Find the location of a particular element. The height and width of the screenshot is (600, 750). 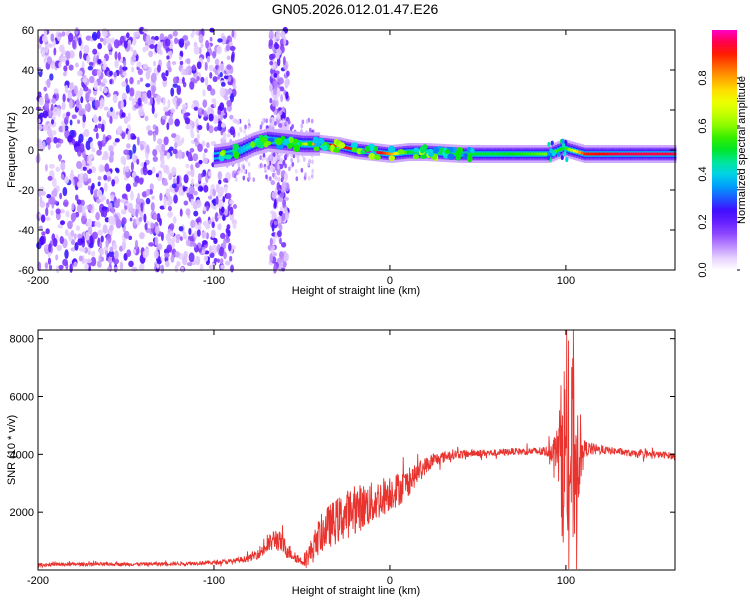

spectrogram-y-tick-label: 0 is located at coordinates (31, 151).